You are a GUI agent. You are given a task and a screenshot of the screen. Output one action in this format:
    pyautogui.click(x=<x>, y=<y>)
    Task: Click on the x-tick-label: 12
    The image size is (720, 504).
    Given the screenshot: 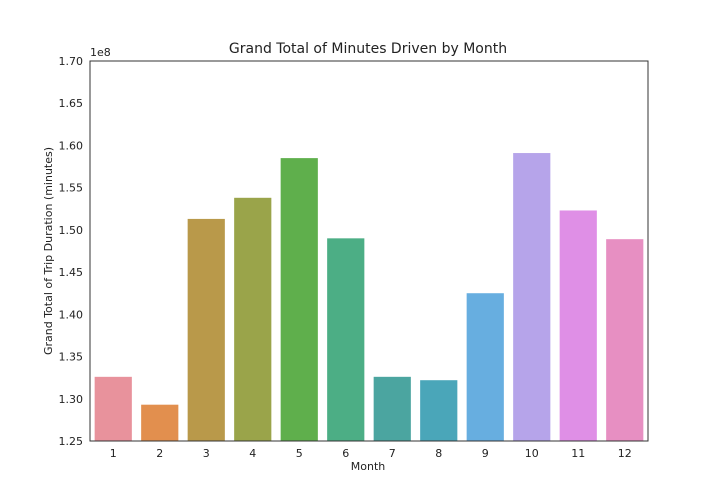 What is the action you would take?
    pyautogui.click(x=625, y=453)
    